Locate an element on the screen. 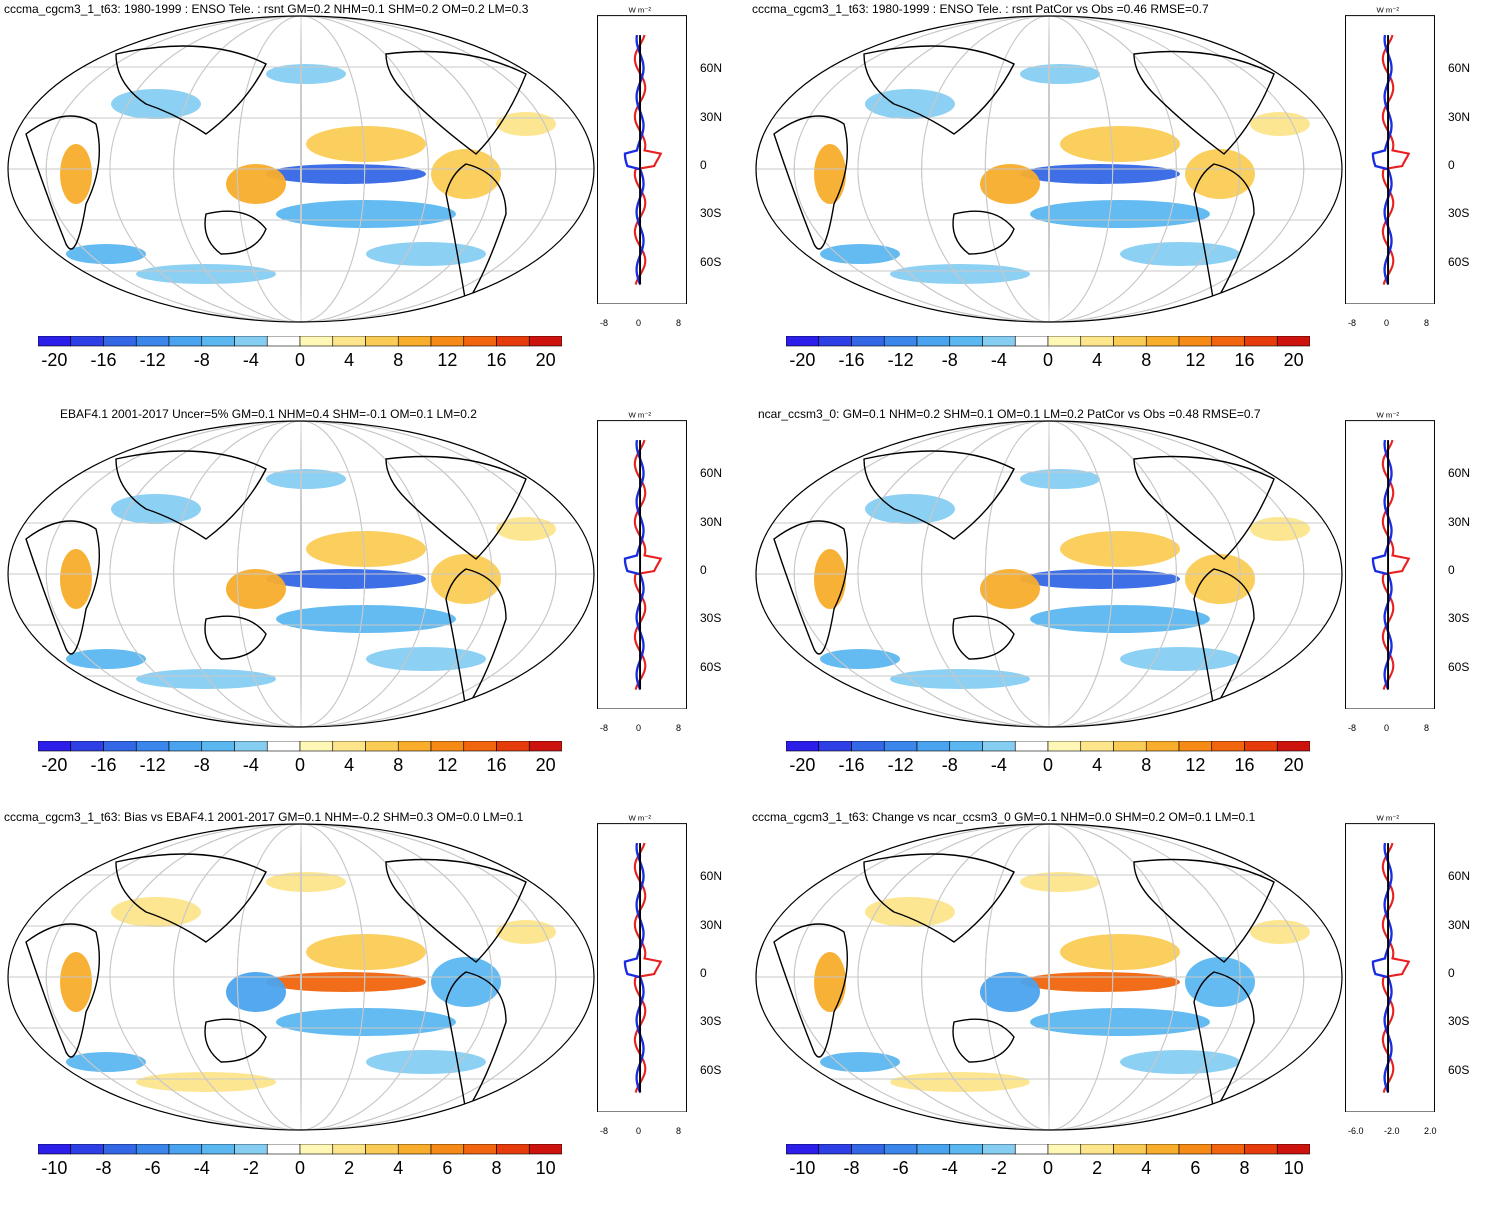 The height and width of the screenshot is (1208, 1487). colorbar: -20 -16 -12 -8 -4 0 4 8 12 16 20 is located at coordinates (300, 758).